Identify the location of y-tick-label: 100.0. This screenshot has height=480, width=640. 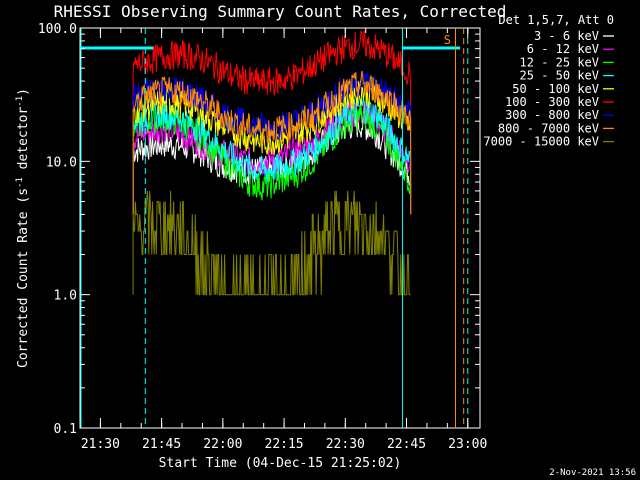
(57, 29).